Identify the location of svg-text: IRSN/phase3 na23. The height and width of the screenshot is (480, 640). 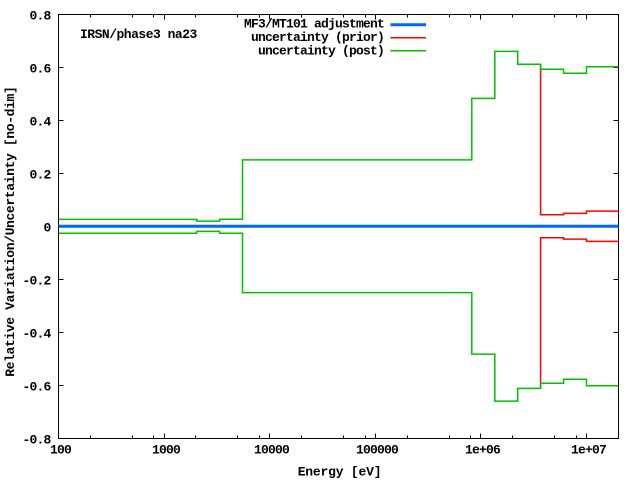
(139, 34).